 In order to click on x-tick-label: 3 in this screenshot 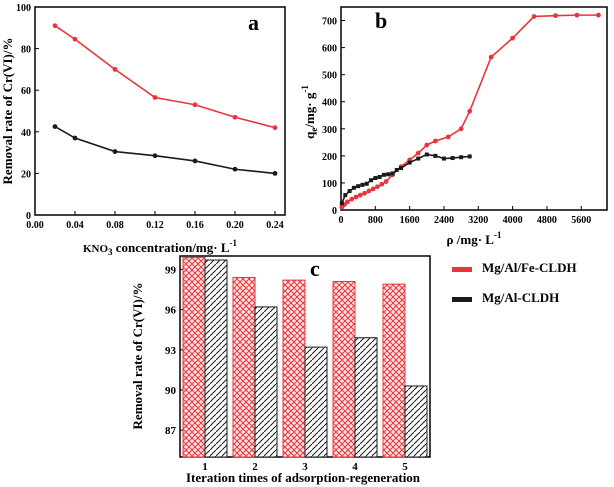, I will do `click(305, 467)`.